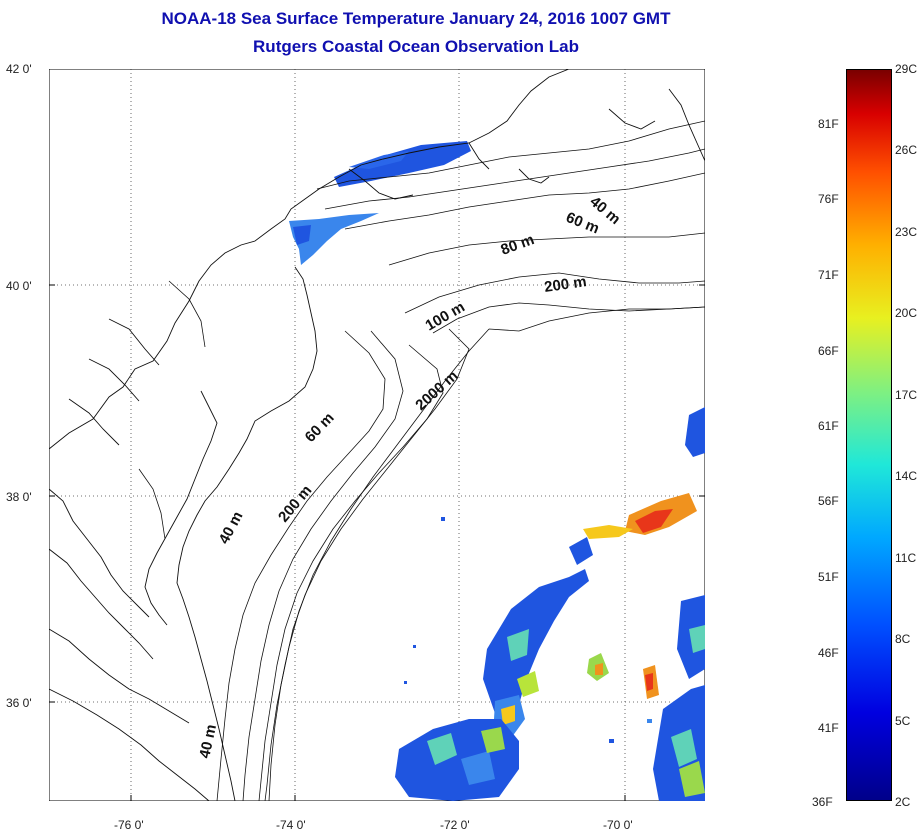 Image resolution: width=920 pixels, height=832 pixels. I want to click on colorbar, so click(869, 435).